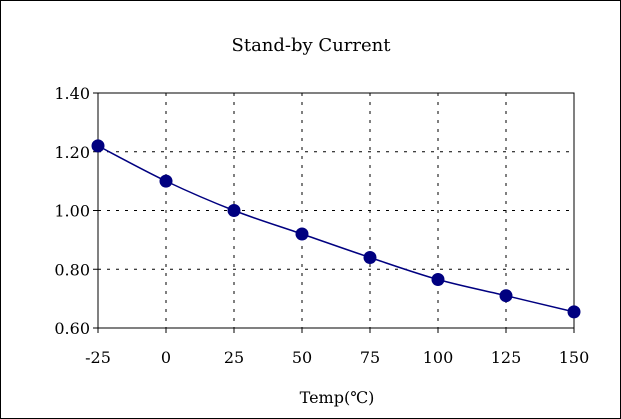  I want to click on y-tick-label: 0.80, so click(72, 269).